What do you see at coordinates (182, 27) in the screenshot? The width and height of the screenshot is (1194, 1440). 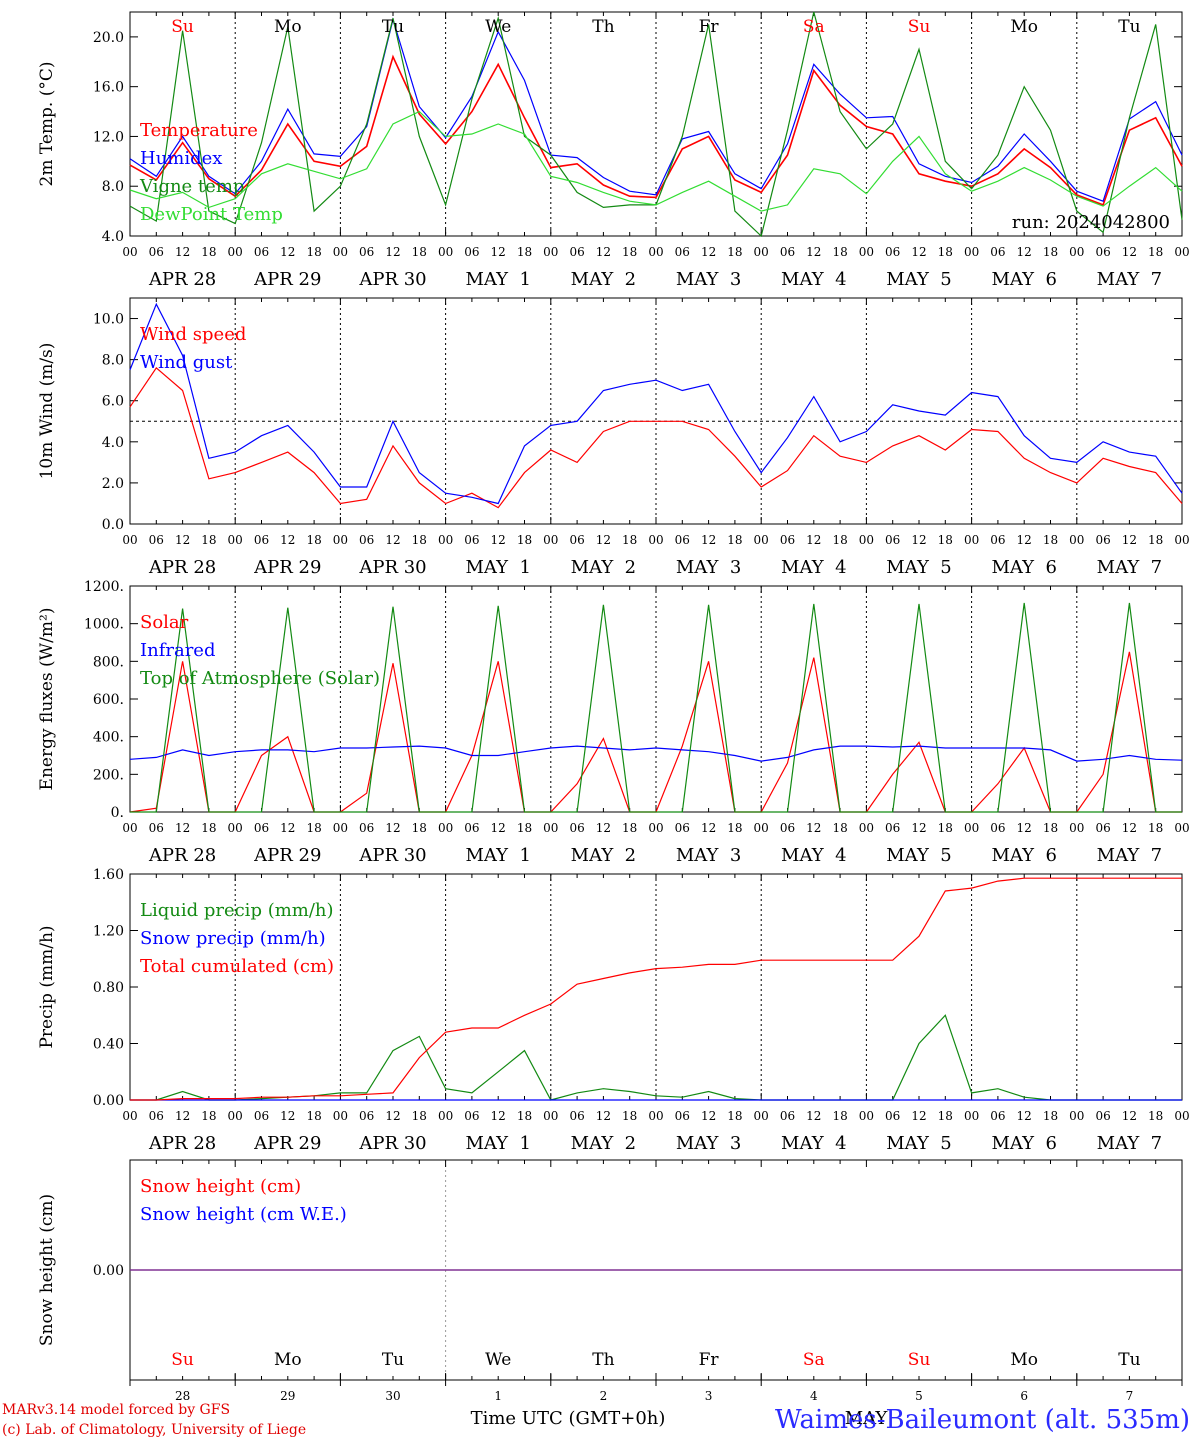 I see `day-label: Su` at bounding box center [182, 27].